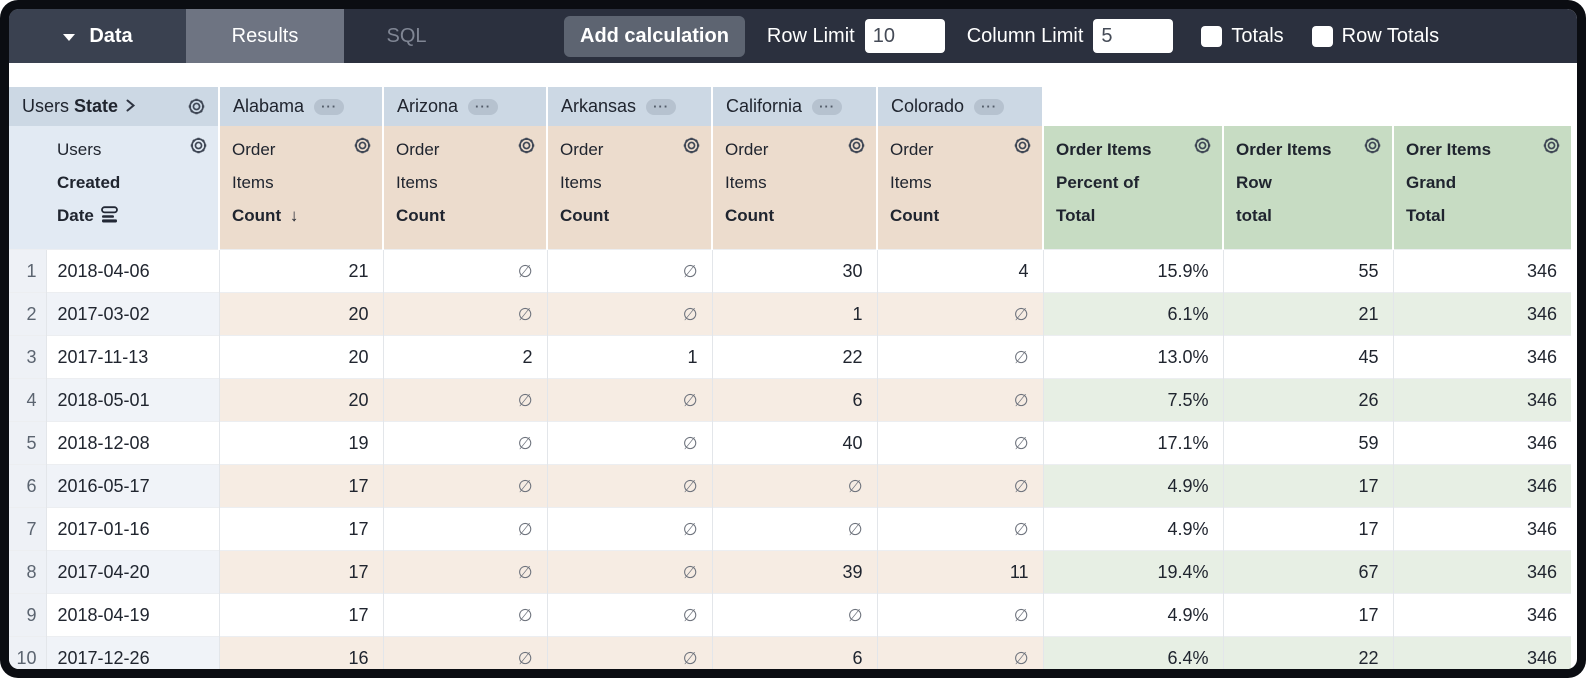 The height and width of the screenshot is (678, 1586). I want to click on calculation-column-header: Order Items Row total, so click(1308, 188).